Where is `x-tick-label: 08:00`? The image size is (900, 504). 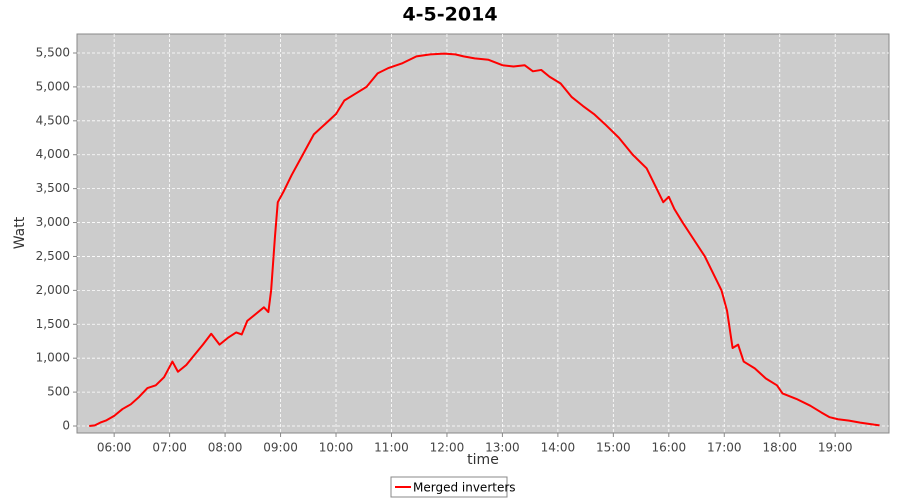 x-tick-label: 08:00 is located at coordinates (225, 448).